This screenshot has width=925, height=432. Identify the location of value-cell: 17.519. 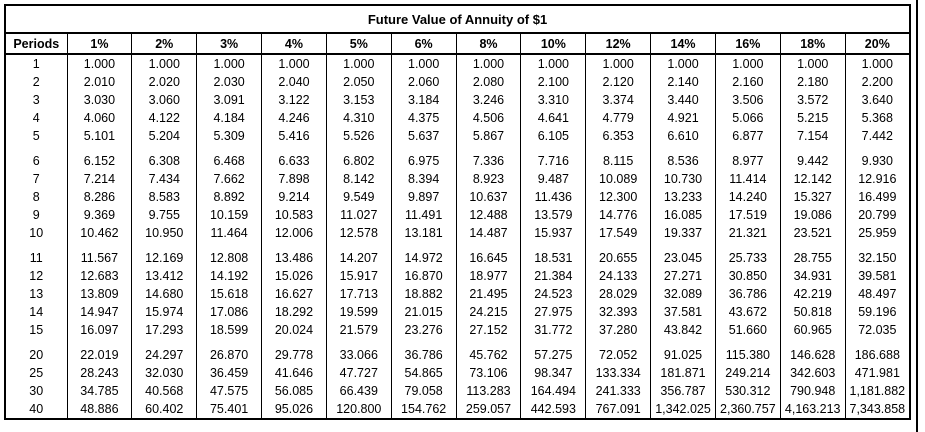
(747, 215).